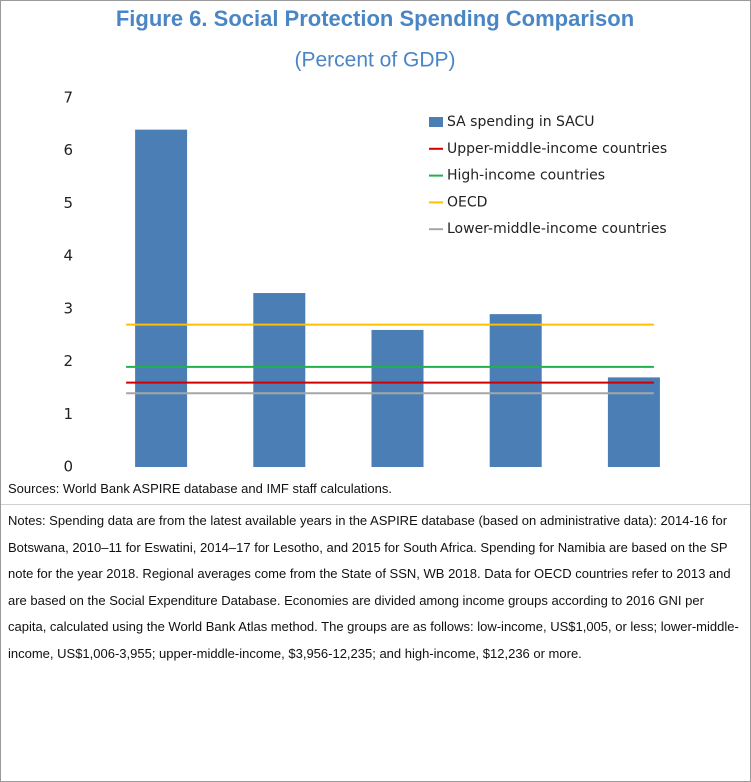  Describe the element at coordinates (68, 98) in the screenshot. I see `y-tick-label: 7` at that location.